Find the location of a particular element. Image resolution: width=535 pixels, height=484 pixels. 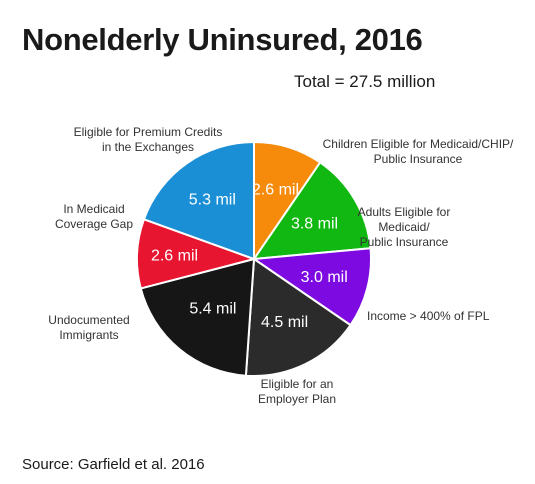

pie-slice-adults-eligible-for-medicaid-public-insurance is located at coordinates (311, 211).